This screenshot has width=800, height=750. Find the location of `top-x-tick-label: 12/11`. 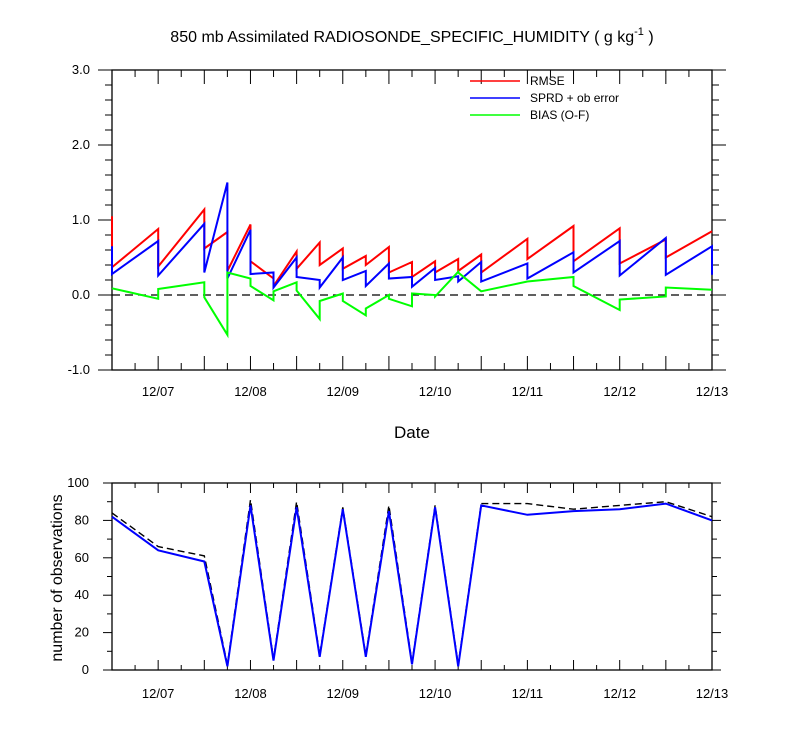

top-x-tick-label: 12/11 is located at coordinates (528, 391).